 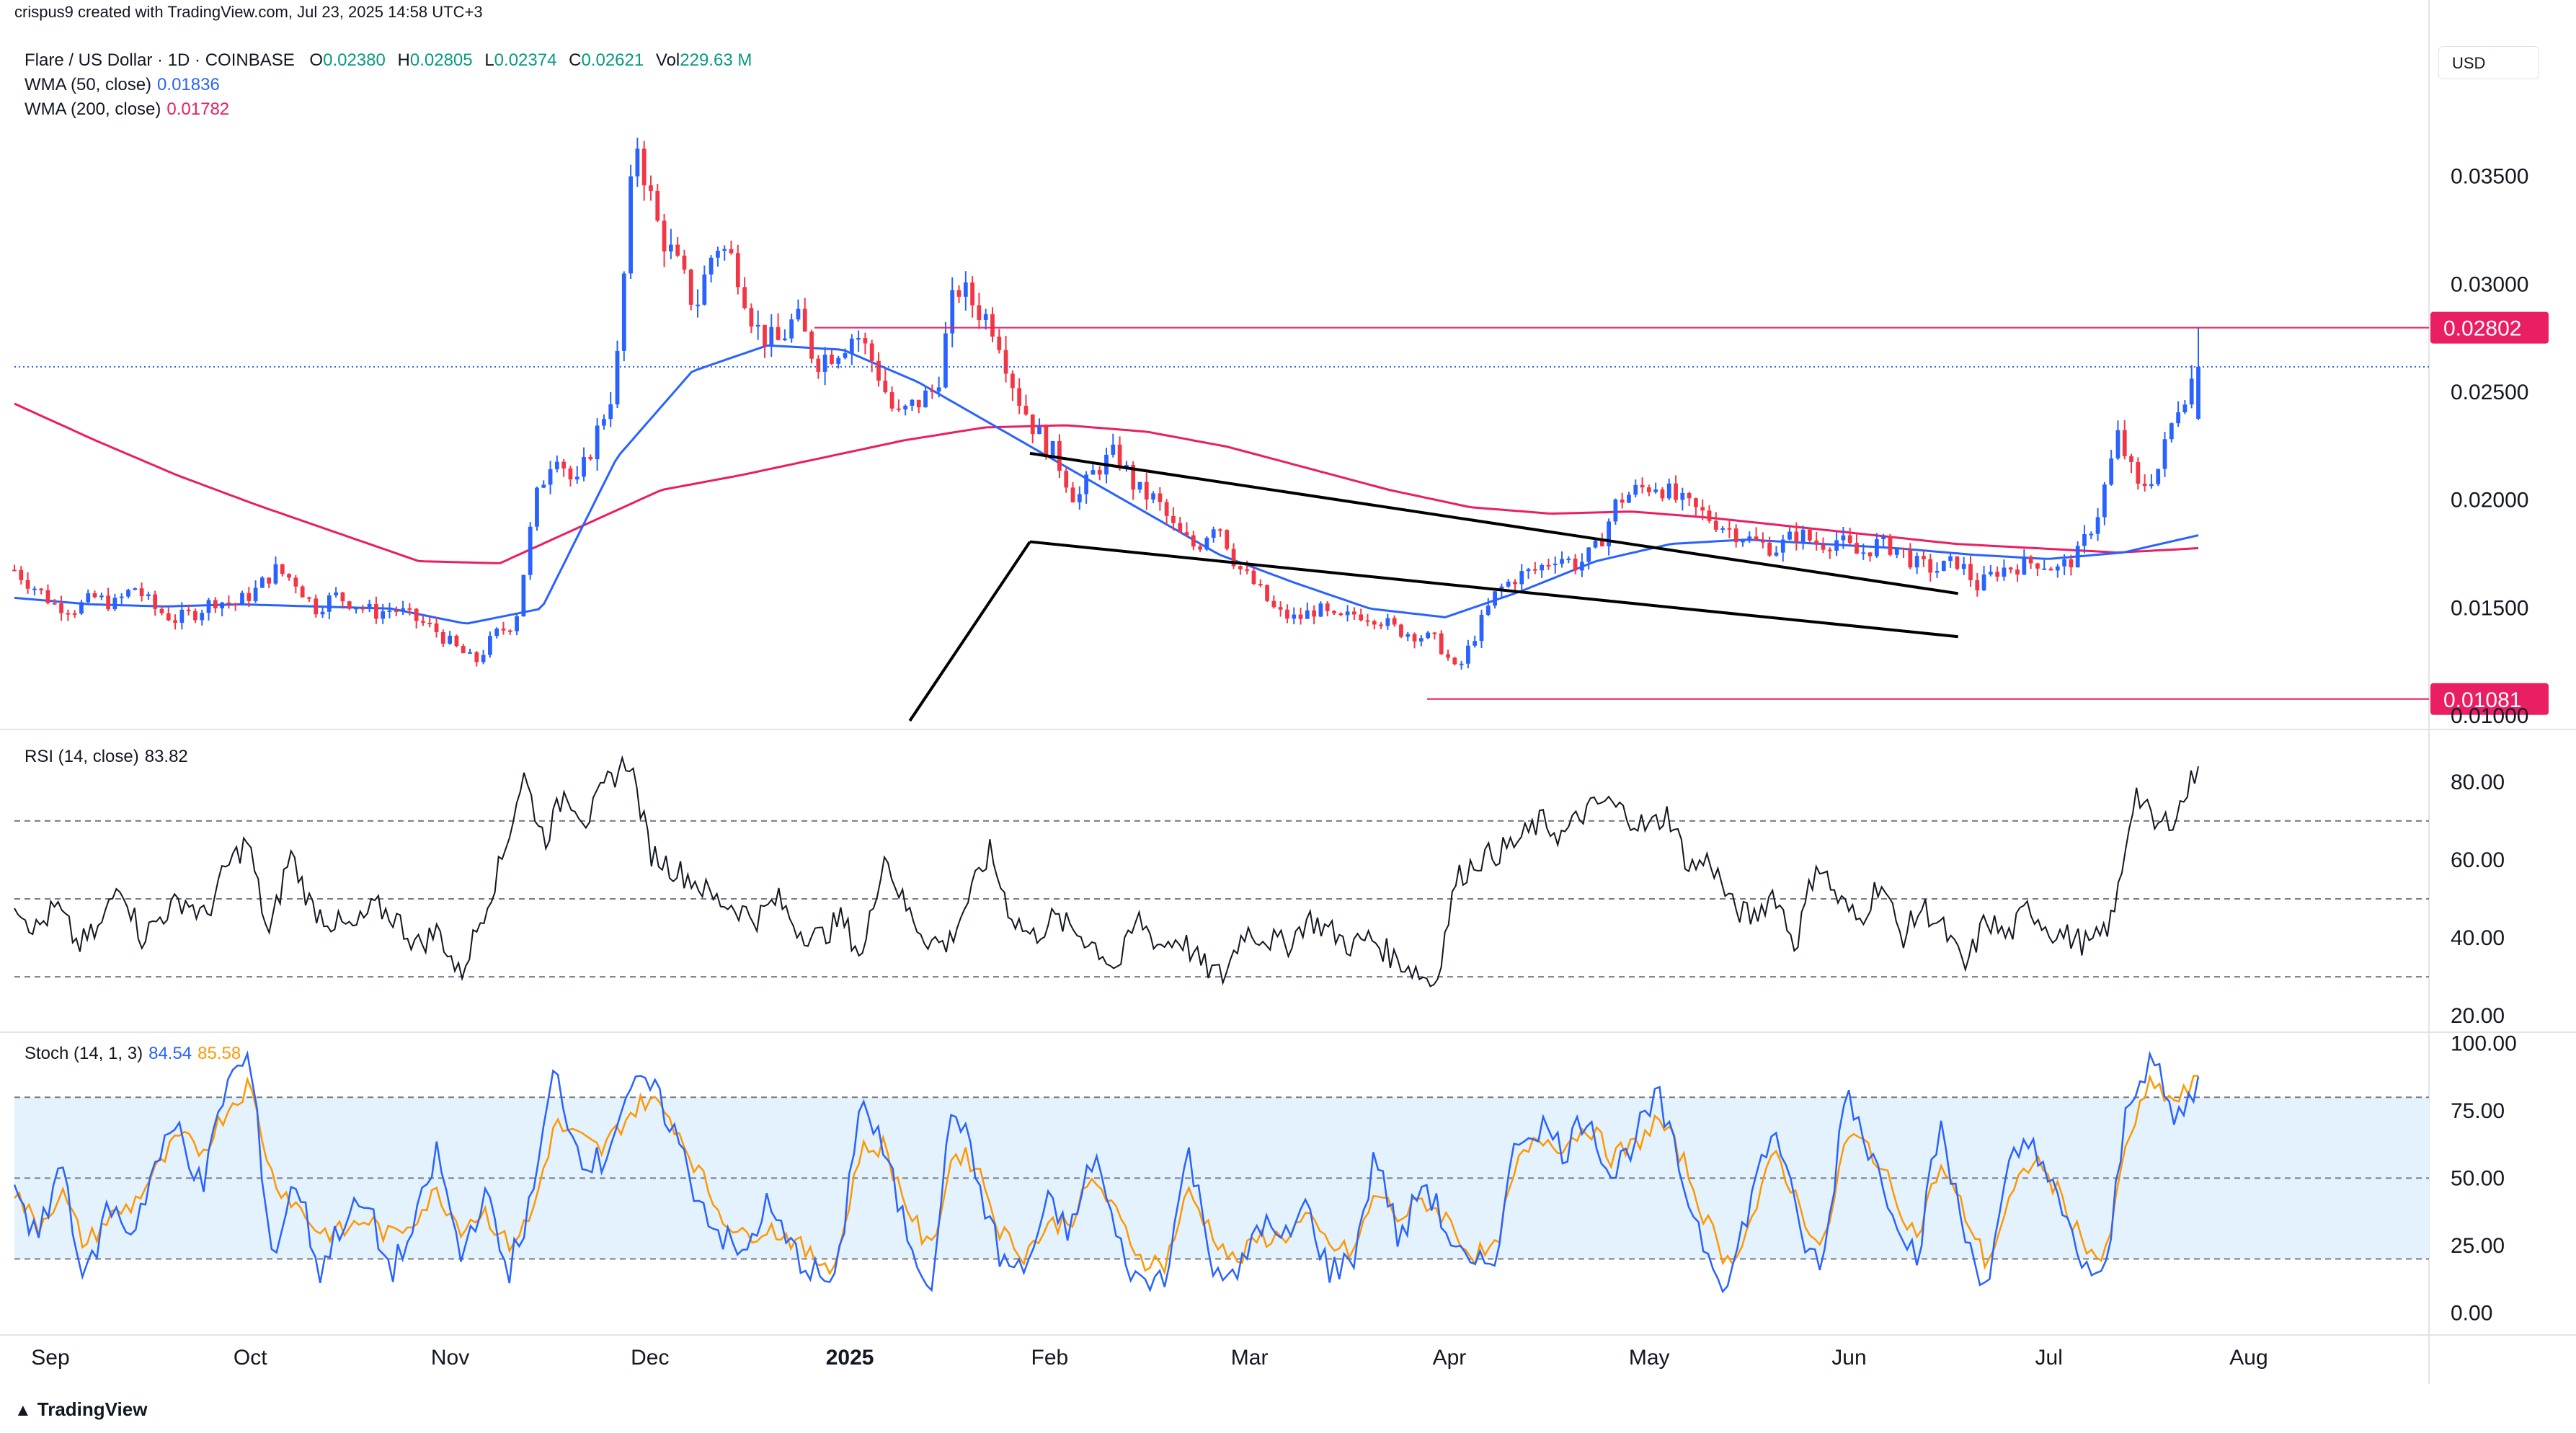 What do you see at coordinates (133, 1053) in the screenshot?
I see `stoch-legend: Stoch (14, 1, 3) 84.54 85.58` at bounding box center [133, 1053].